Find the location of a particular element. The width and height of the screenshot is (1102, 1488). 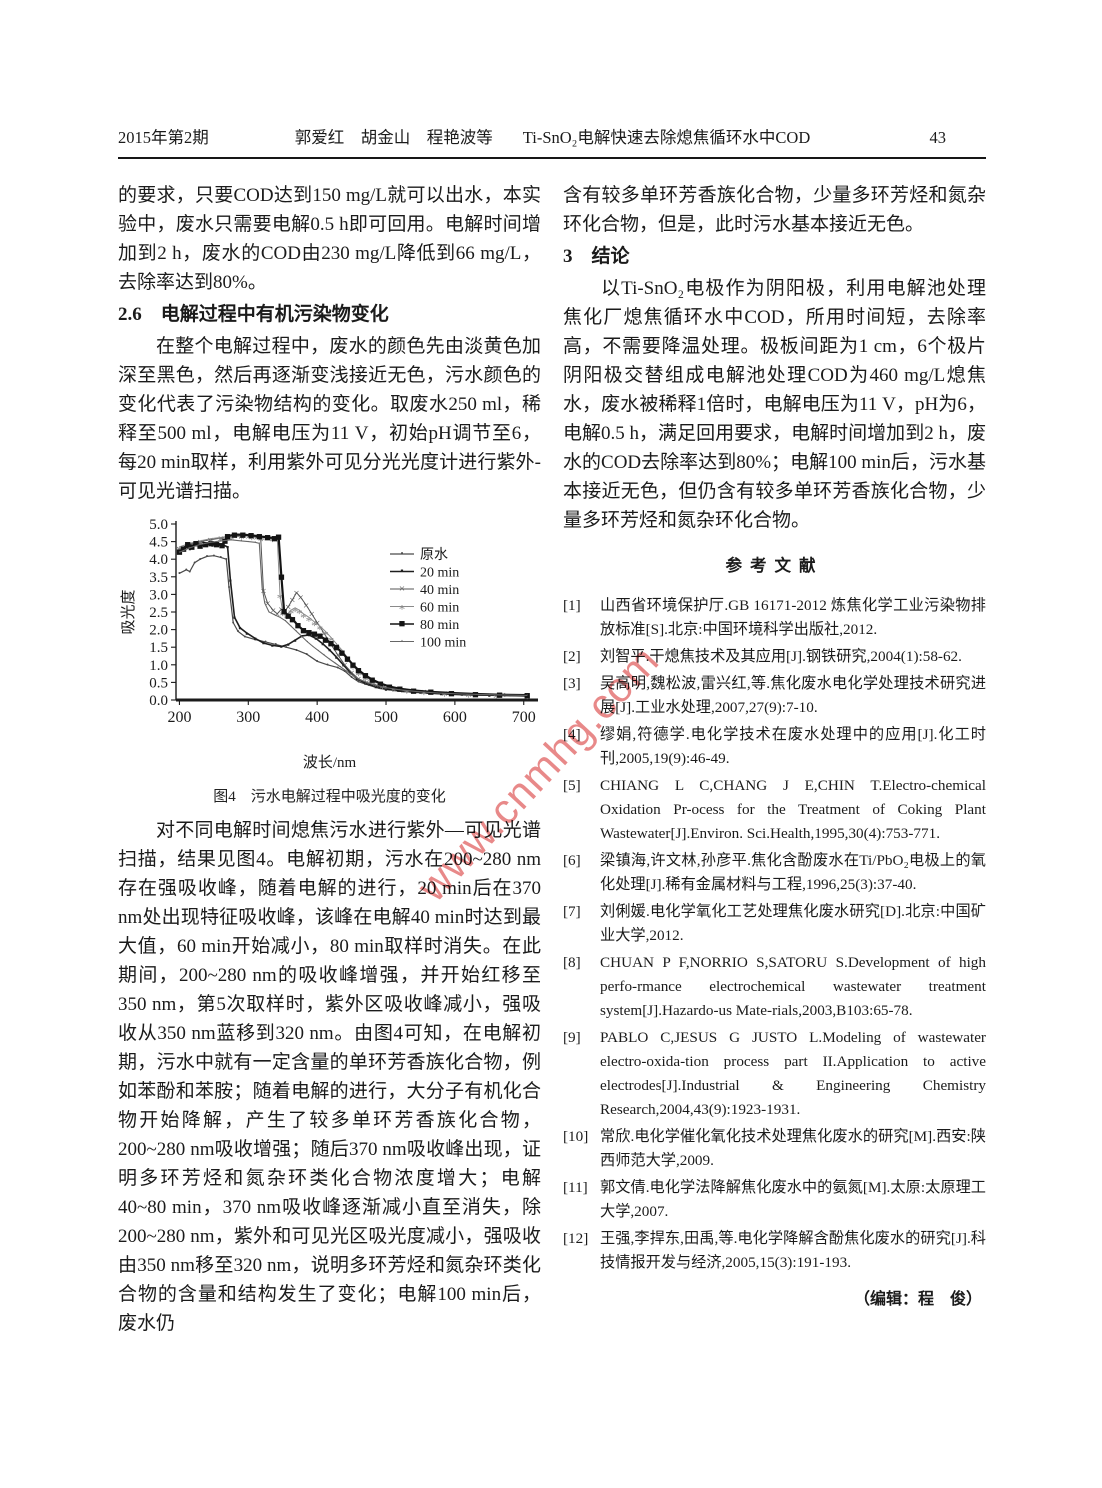

section-heading-2-6: 2.6 电解过程中有机污染物变化 is located at coordinates (253, 314).